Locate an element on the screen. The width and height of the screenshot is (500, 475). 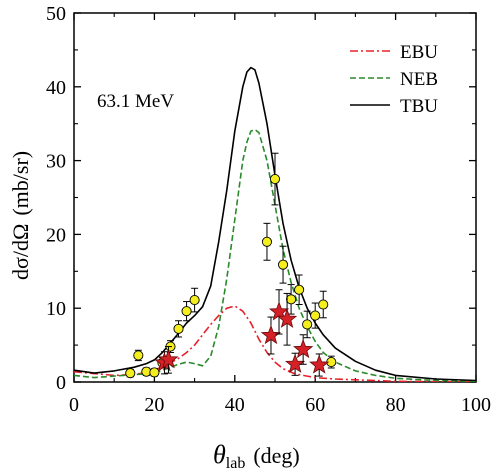
y-axis-title: dσ/dΩ (mb/sr) is located at coordinates (20, 215).